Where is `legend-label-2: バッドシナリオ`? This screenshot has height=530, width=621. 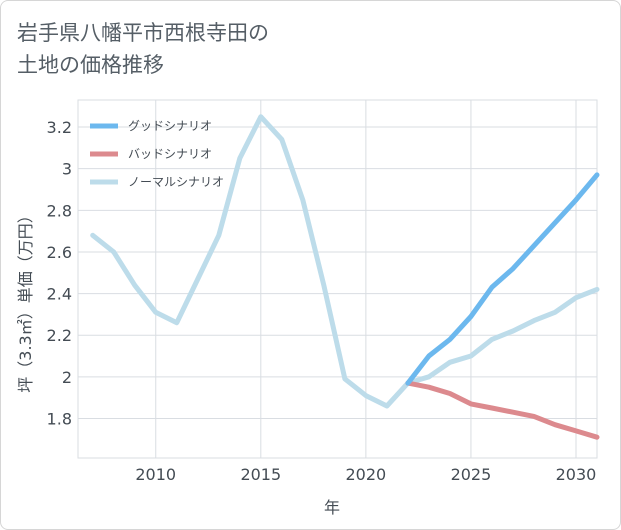
legend-label-2: バッドシナリオ is located at coordinates (170, 154).